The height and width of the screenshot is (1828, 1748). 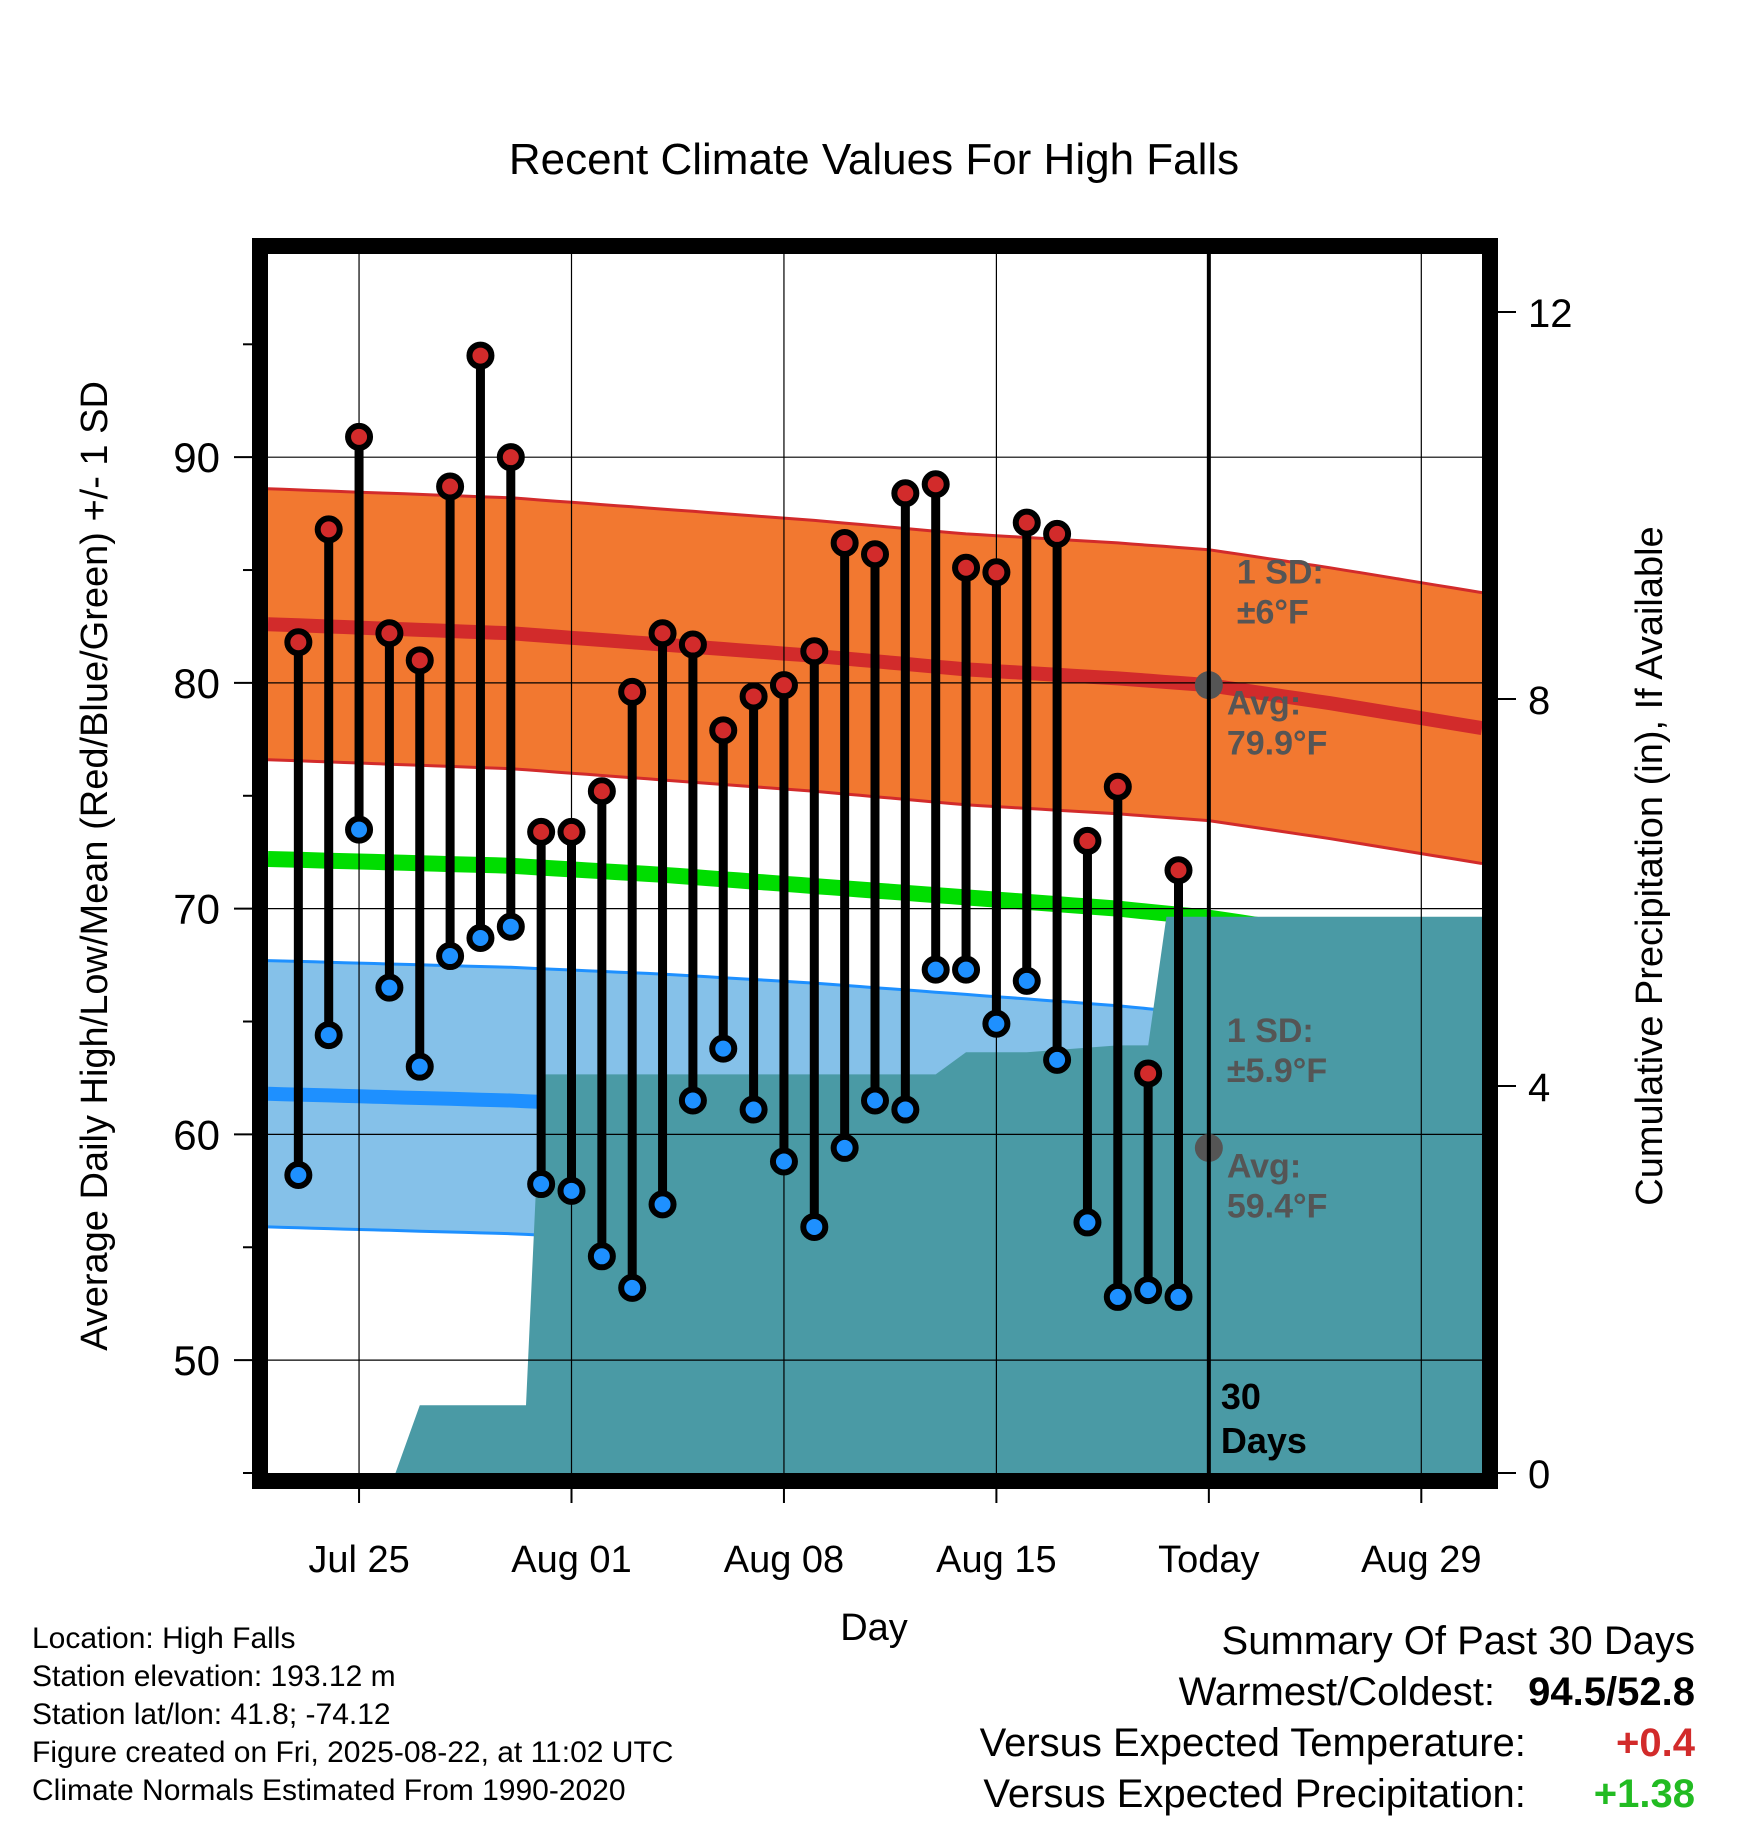 I want to click on x-tick-label: Aug 08, so click(x=784, y=1560).